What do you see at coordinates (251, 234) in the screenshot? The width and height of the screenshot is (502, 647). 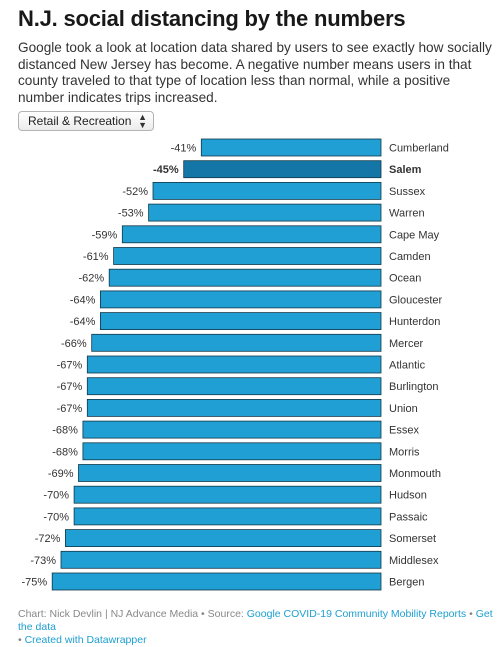 I see `bar-cape-may` at bounding box center [251, 234].